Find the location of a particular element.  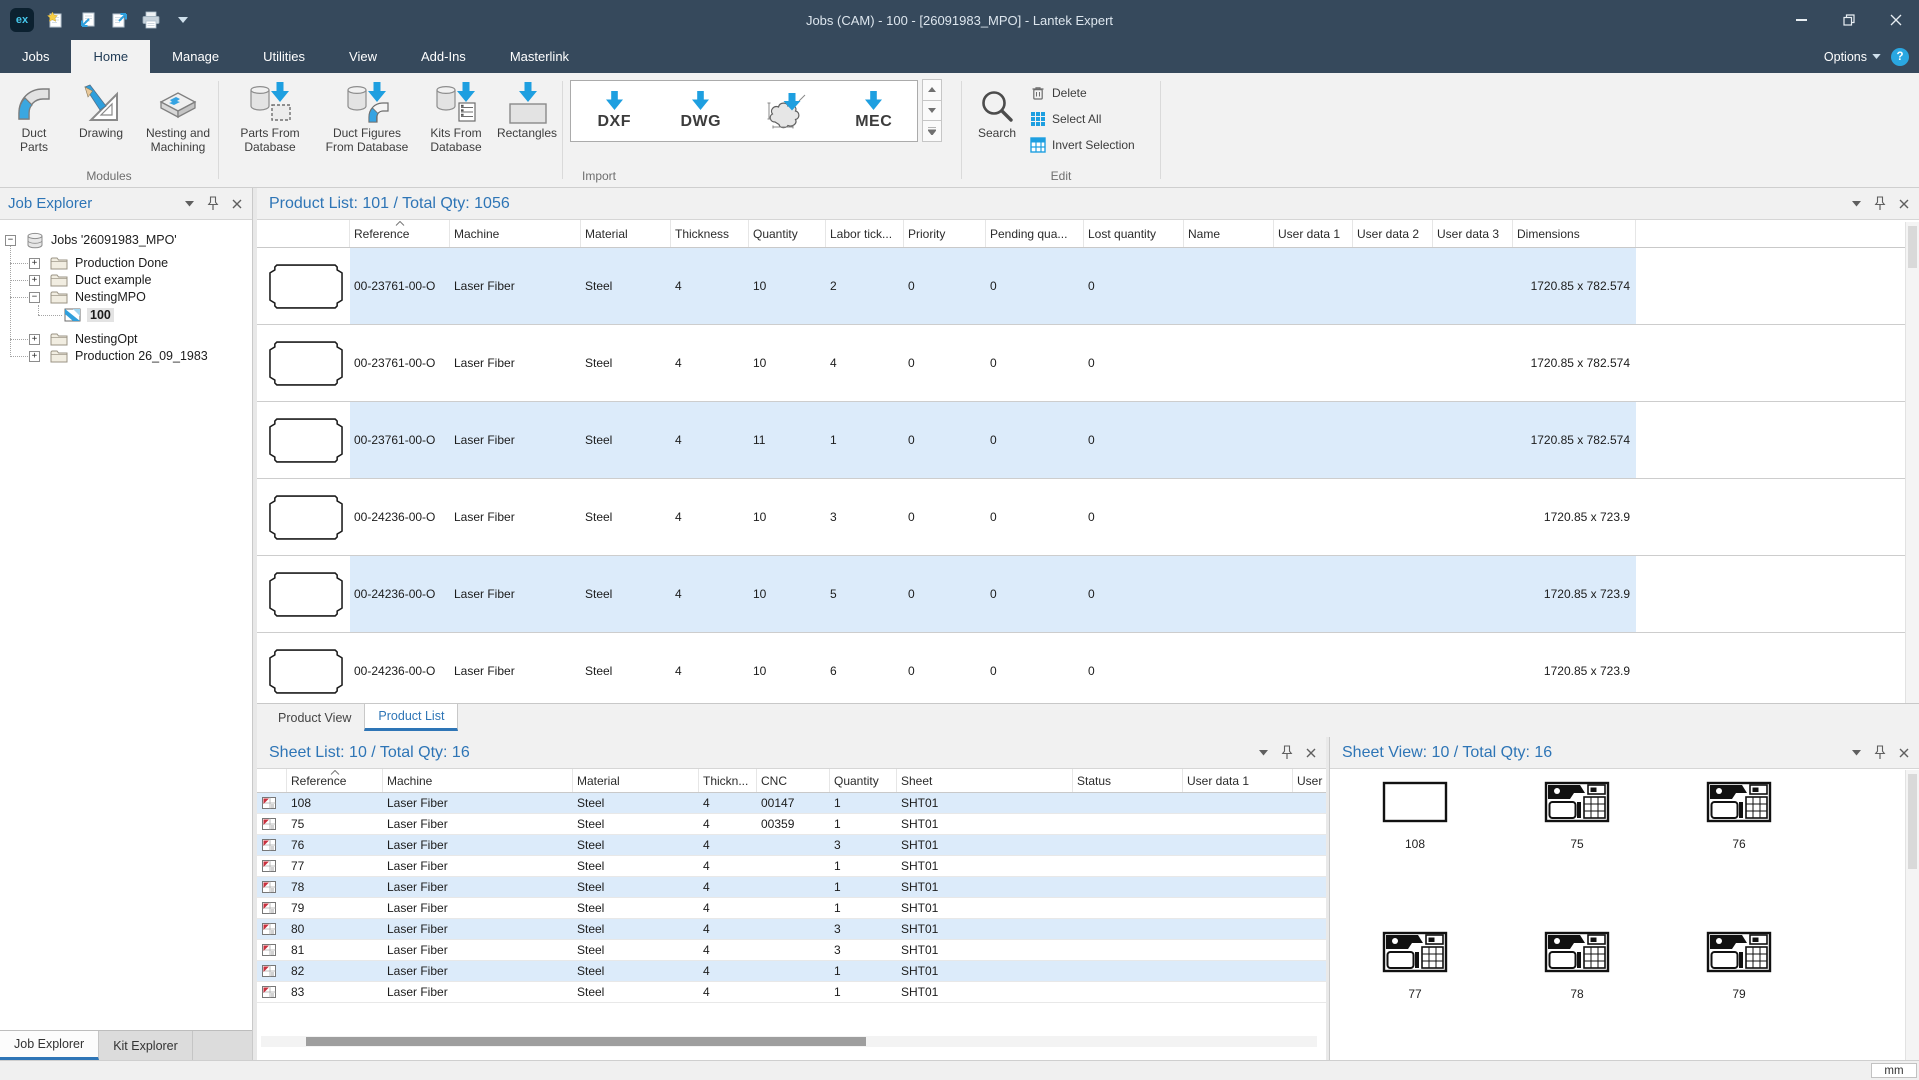

column-icon is located at coordinates (272, 780).